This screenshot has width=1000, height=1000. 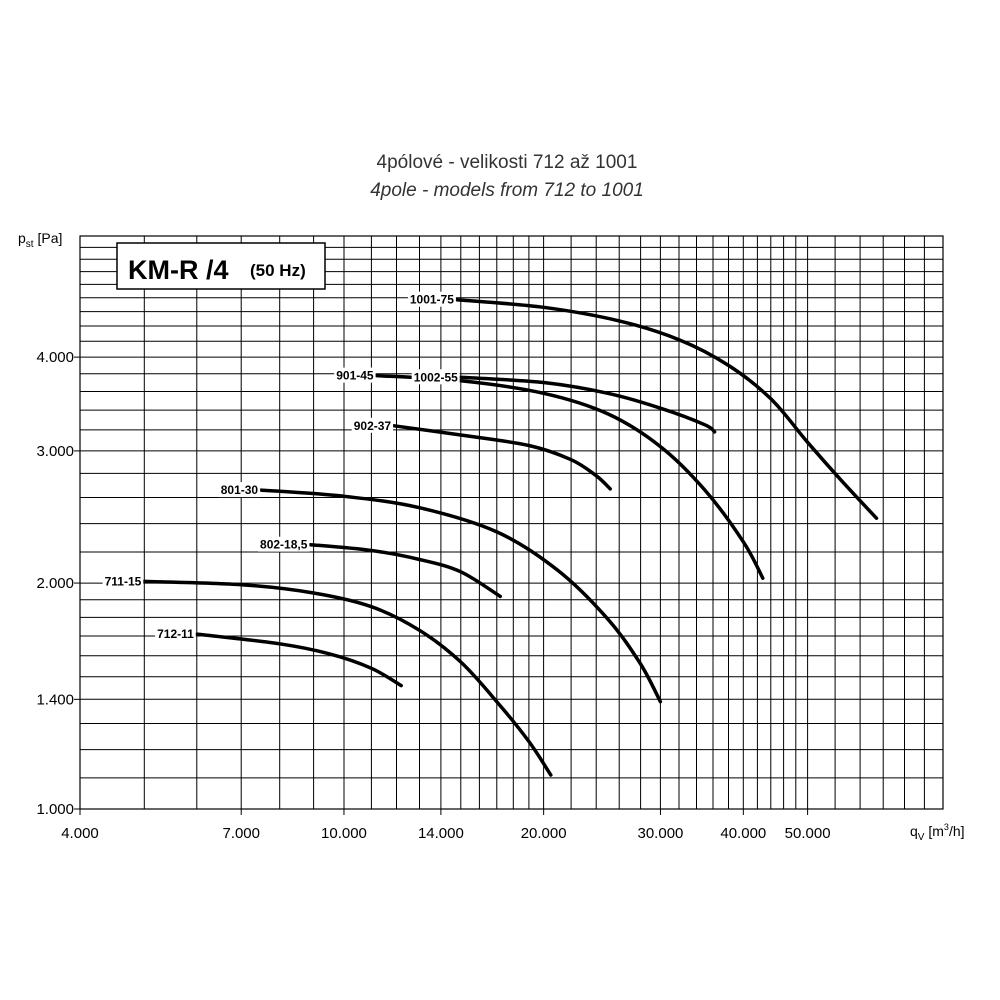 I want to click on x-tick-label: 4.000, so click(x=80, y=833).